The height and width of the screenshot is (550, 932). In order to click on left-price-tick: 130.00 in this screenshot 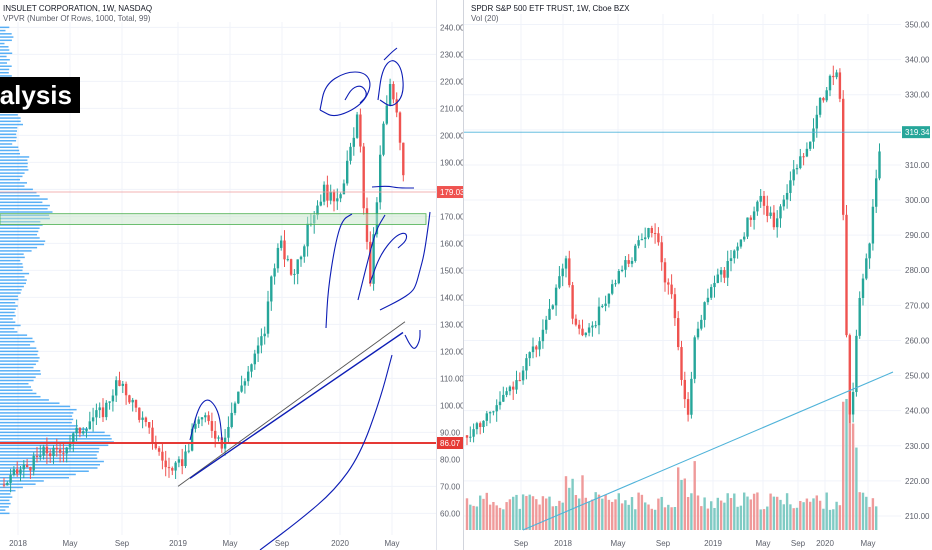, I will do `click(451, 324)`.